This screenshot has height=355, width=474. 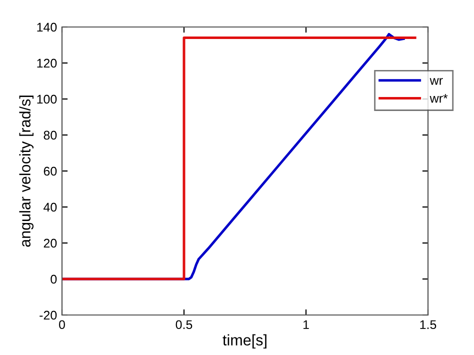 What do you see at coordinates (48, 315) in the screenshot?
I see `y-tick-label: -20` at bounding box center [48, 315].